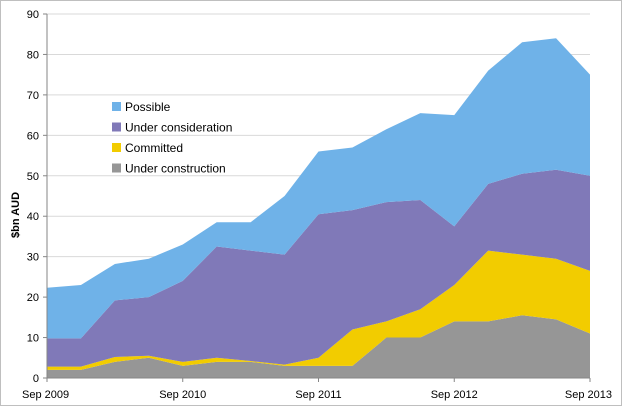 This screenshot has height=408, width=624. What do you see at coordinates (318, 346) in the screenshot?
I see `area-under-construction` at bounding box center [318, 346].